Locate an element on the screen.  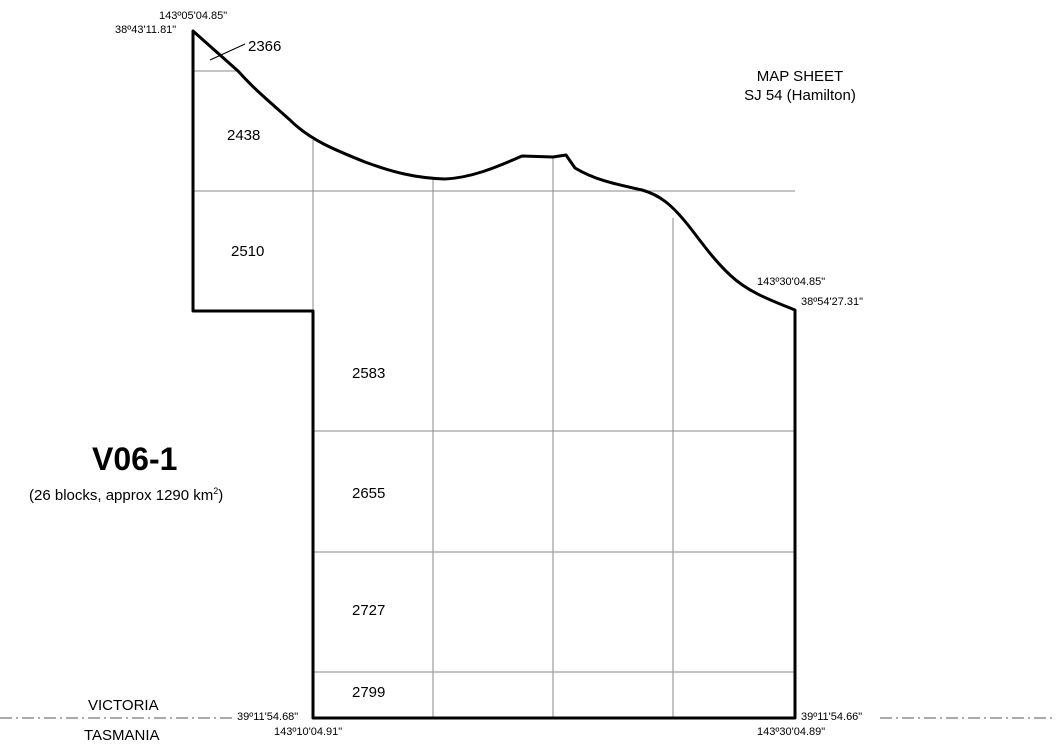
coord-top-left-lon: 143º05'04.85" is located at coordinates (193, 16).